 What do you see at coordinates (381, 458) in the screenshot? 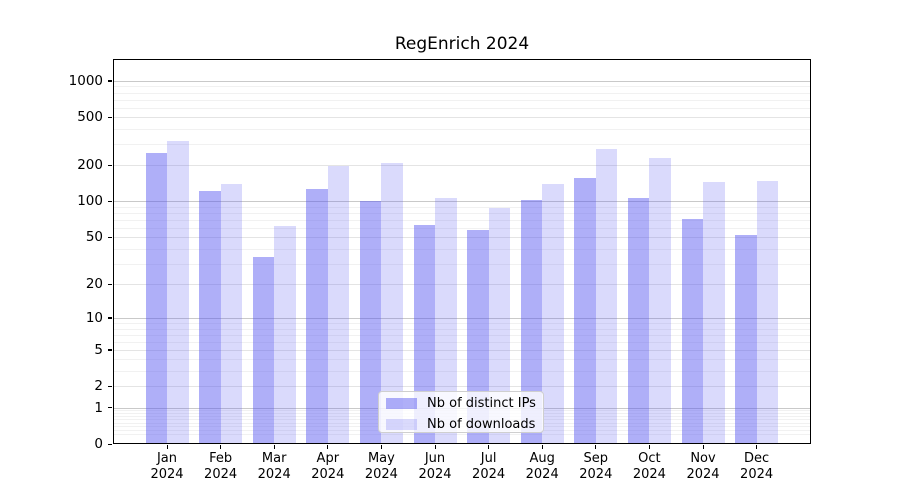
I see `month-name: May` at bounding box center [381, 458].